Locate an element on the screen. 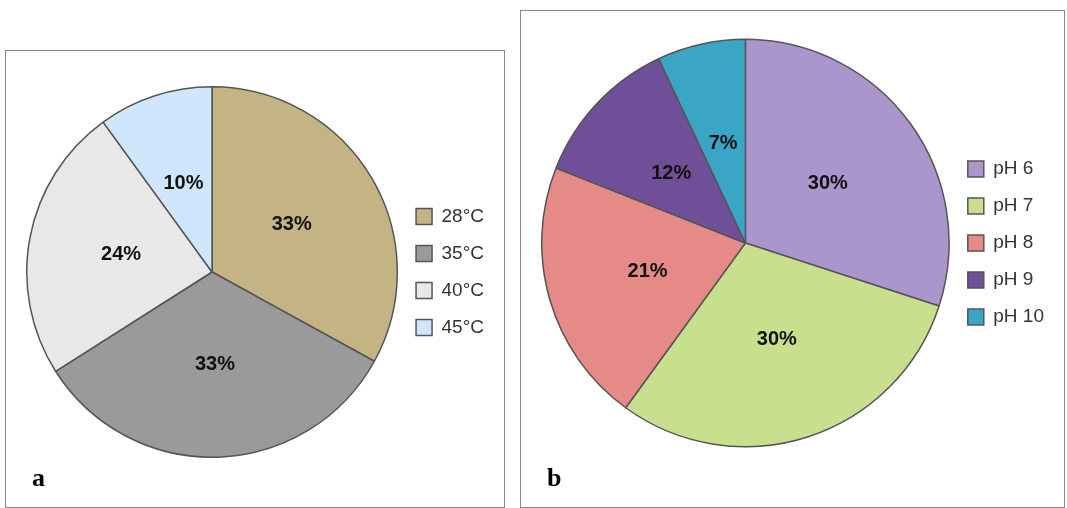 The height and width of the screenshot is (508, 1067). legend-label: 40°C is located at coordinates (462, 289).